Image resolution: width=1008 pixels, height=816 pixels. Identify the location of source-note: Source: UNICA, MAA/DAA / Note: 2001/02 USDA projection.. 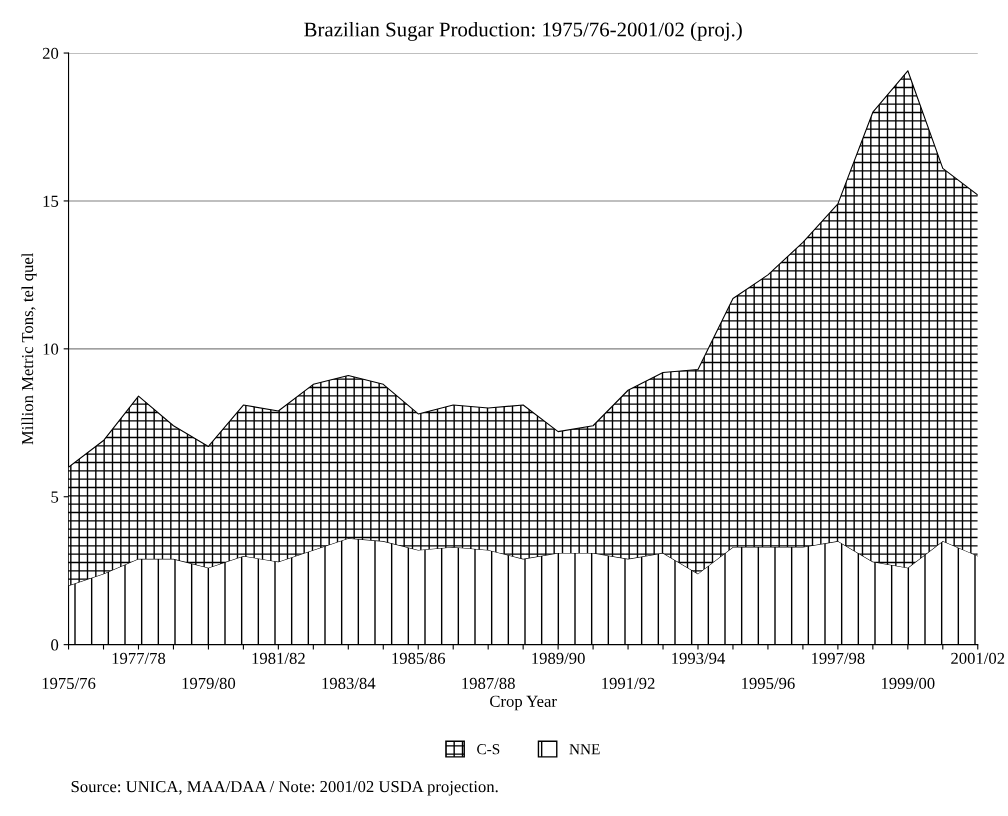
(284, 788).